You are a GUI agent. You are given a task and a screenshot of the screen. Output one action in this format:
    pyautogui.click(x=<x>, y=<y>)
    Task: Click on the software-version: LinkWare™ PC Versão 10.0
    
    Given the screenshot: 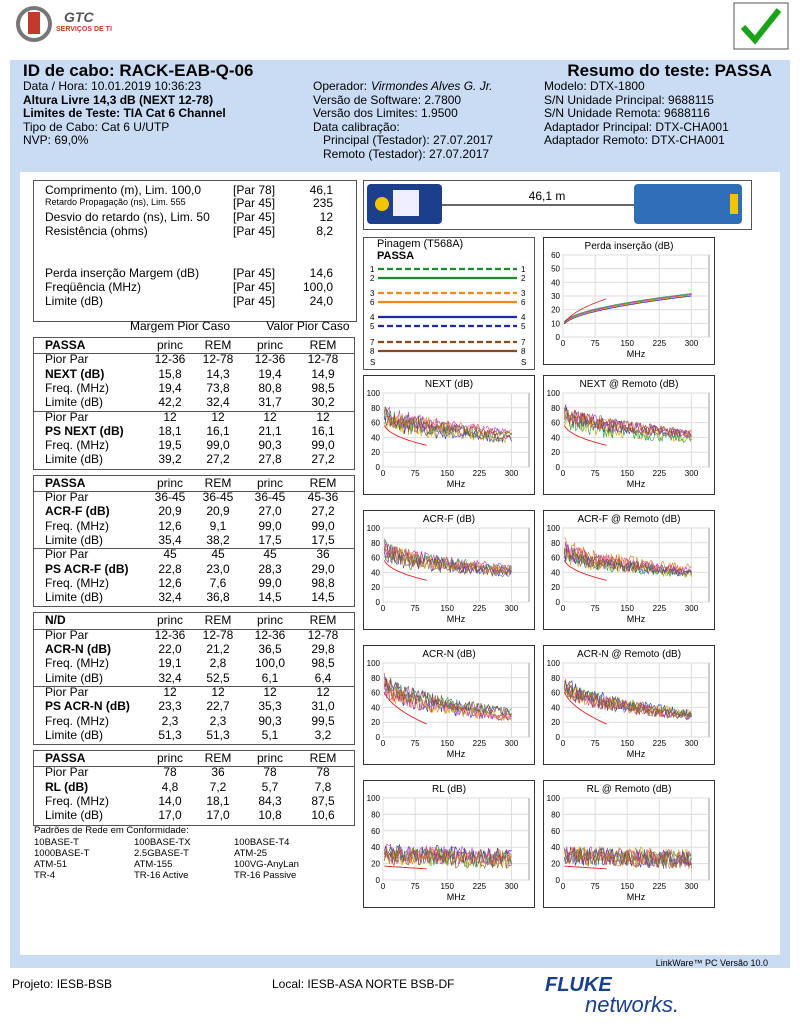 What is the action you would take?
    pyautogui.click(x=711, y=963)
    